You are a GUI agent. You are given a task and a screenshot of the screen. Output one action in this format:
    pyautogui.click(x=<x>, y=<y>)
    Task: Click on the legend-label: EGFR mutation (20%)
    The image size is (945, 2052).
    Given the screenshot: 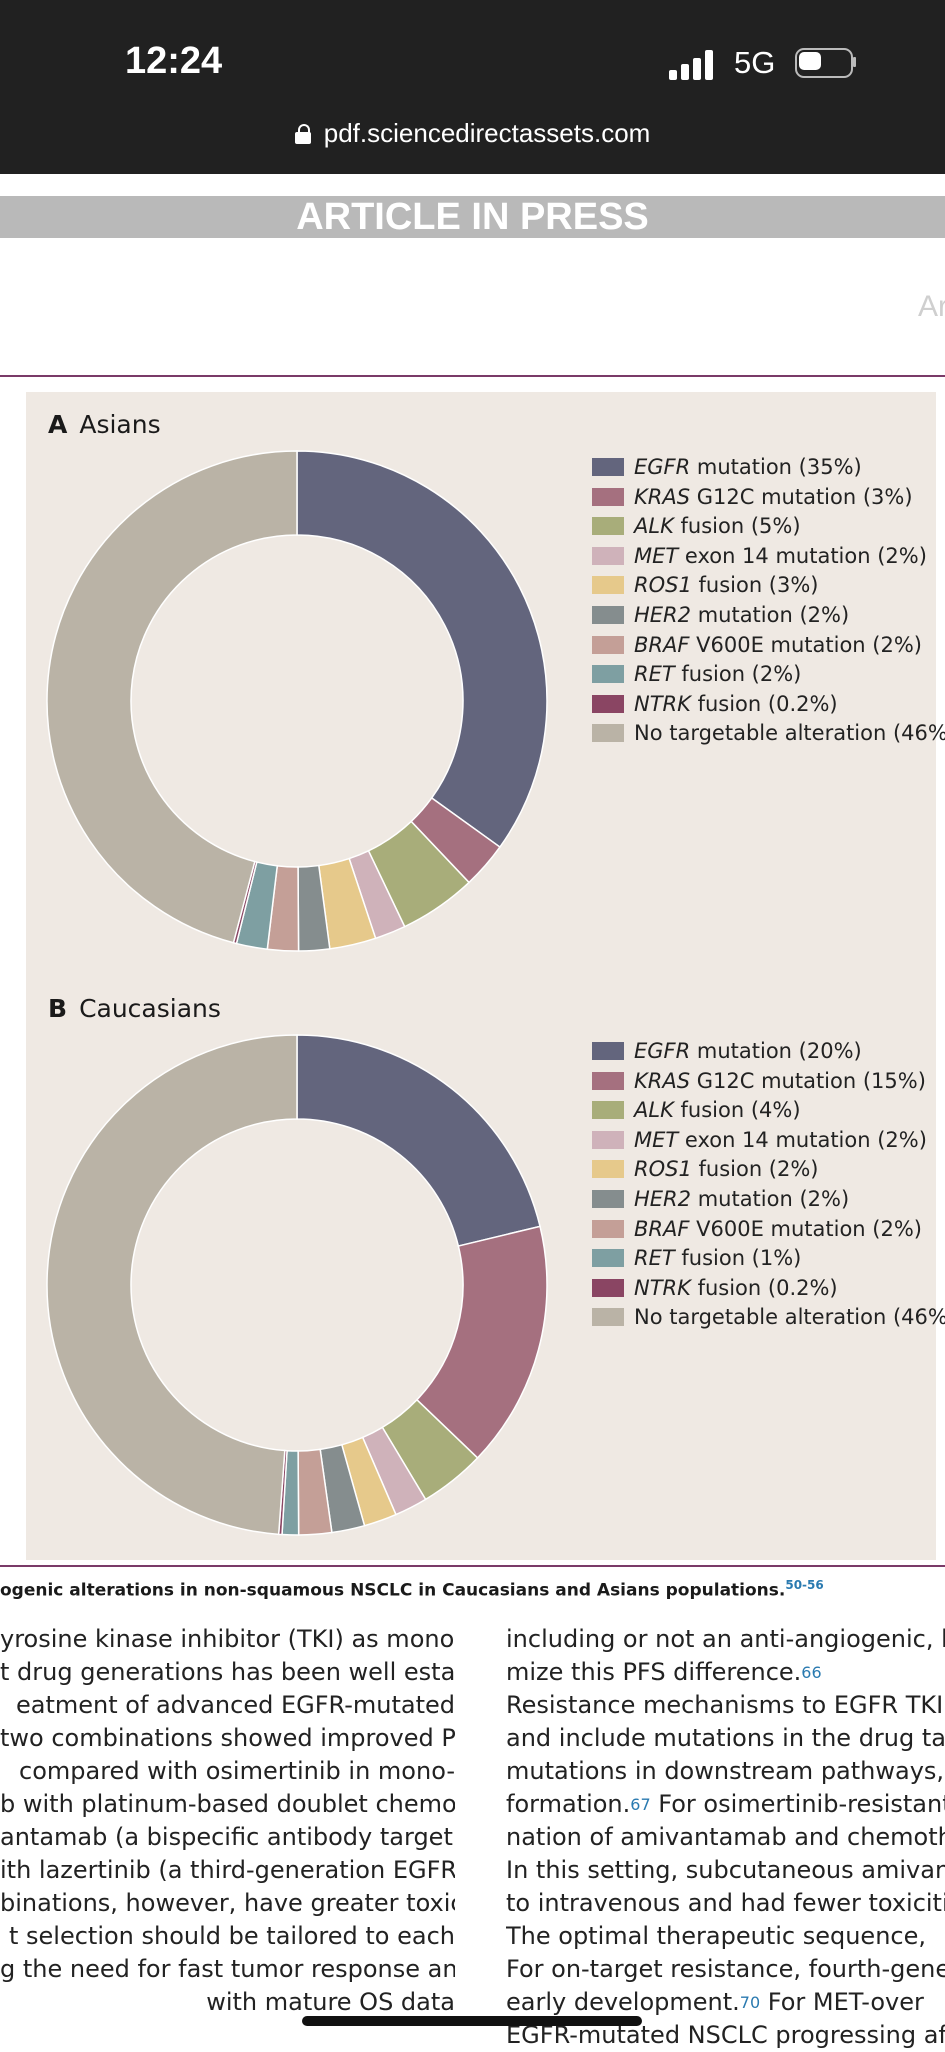 What is the action you would take?
    pyautogui.click(x=748, y=1051)
    